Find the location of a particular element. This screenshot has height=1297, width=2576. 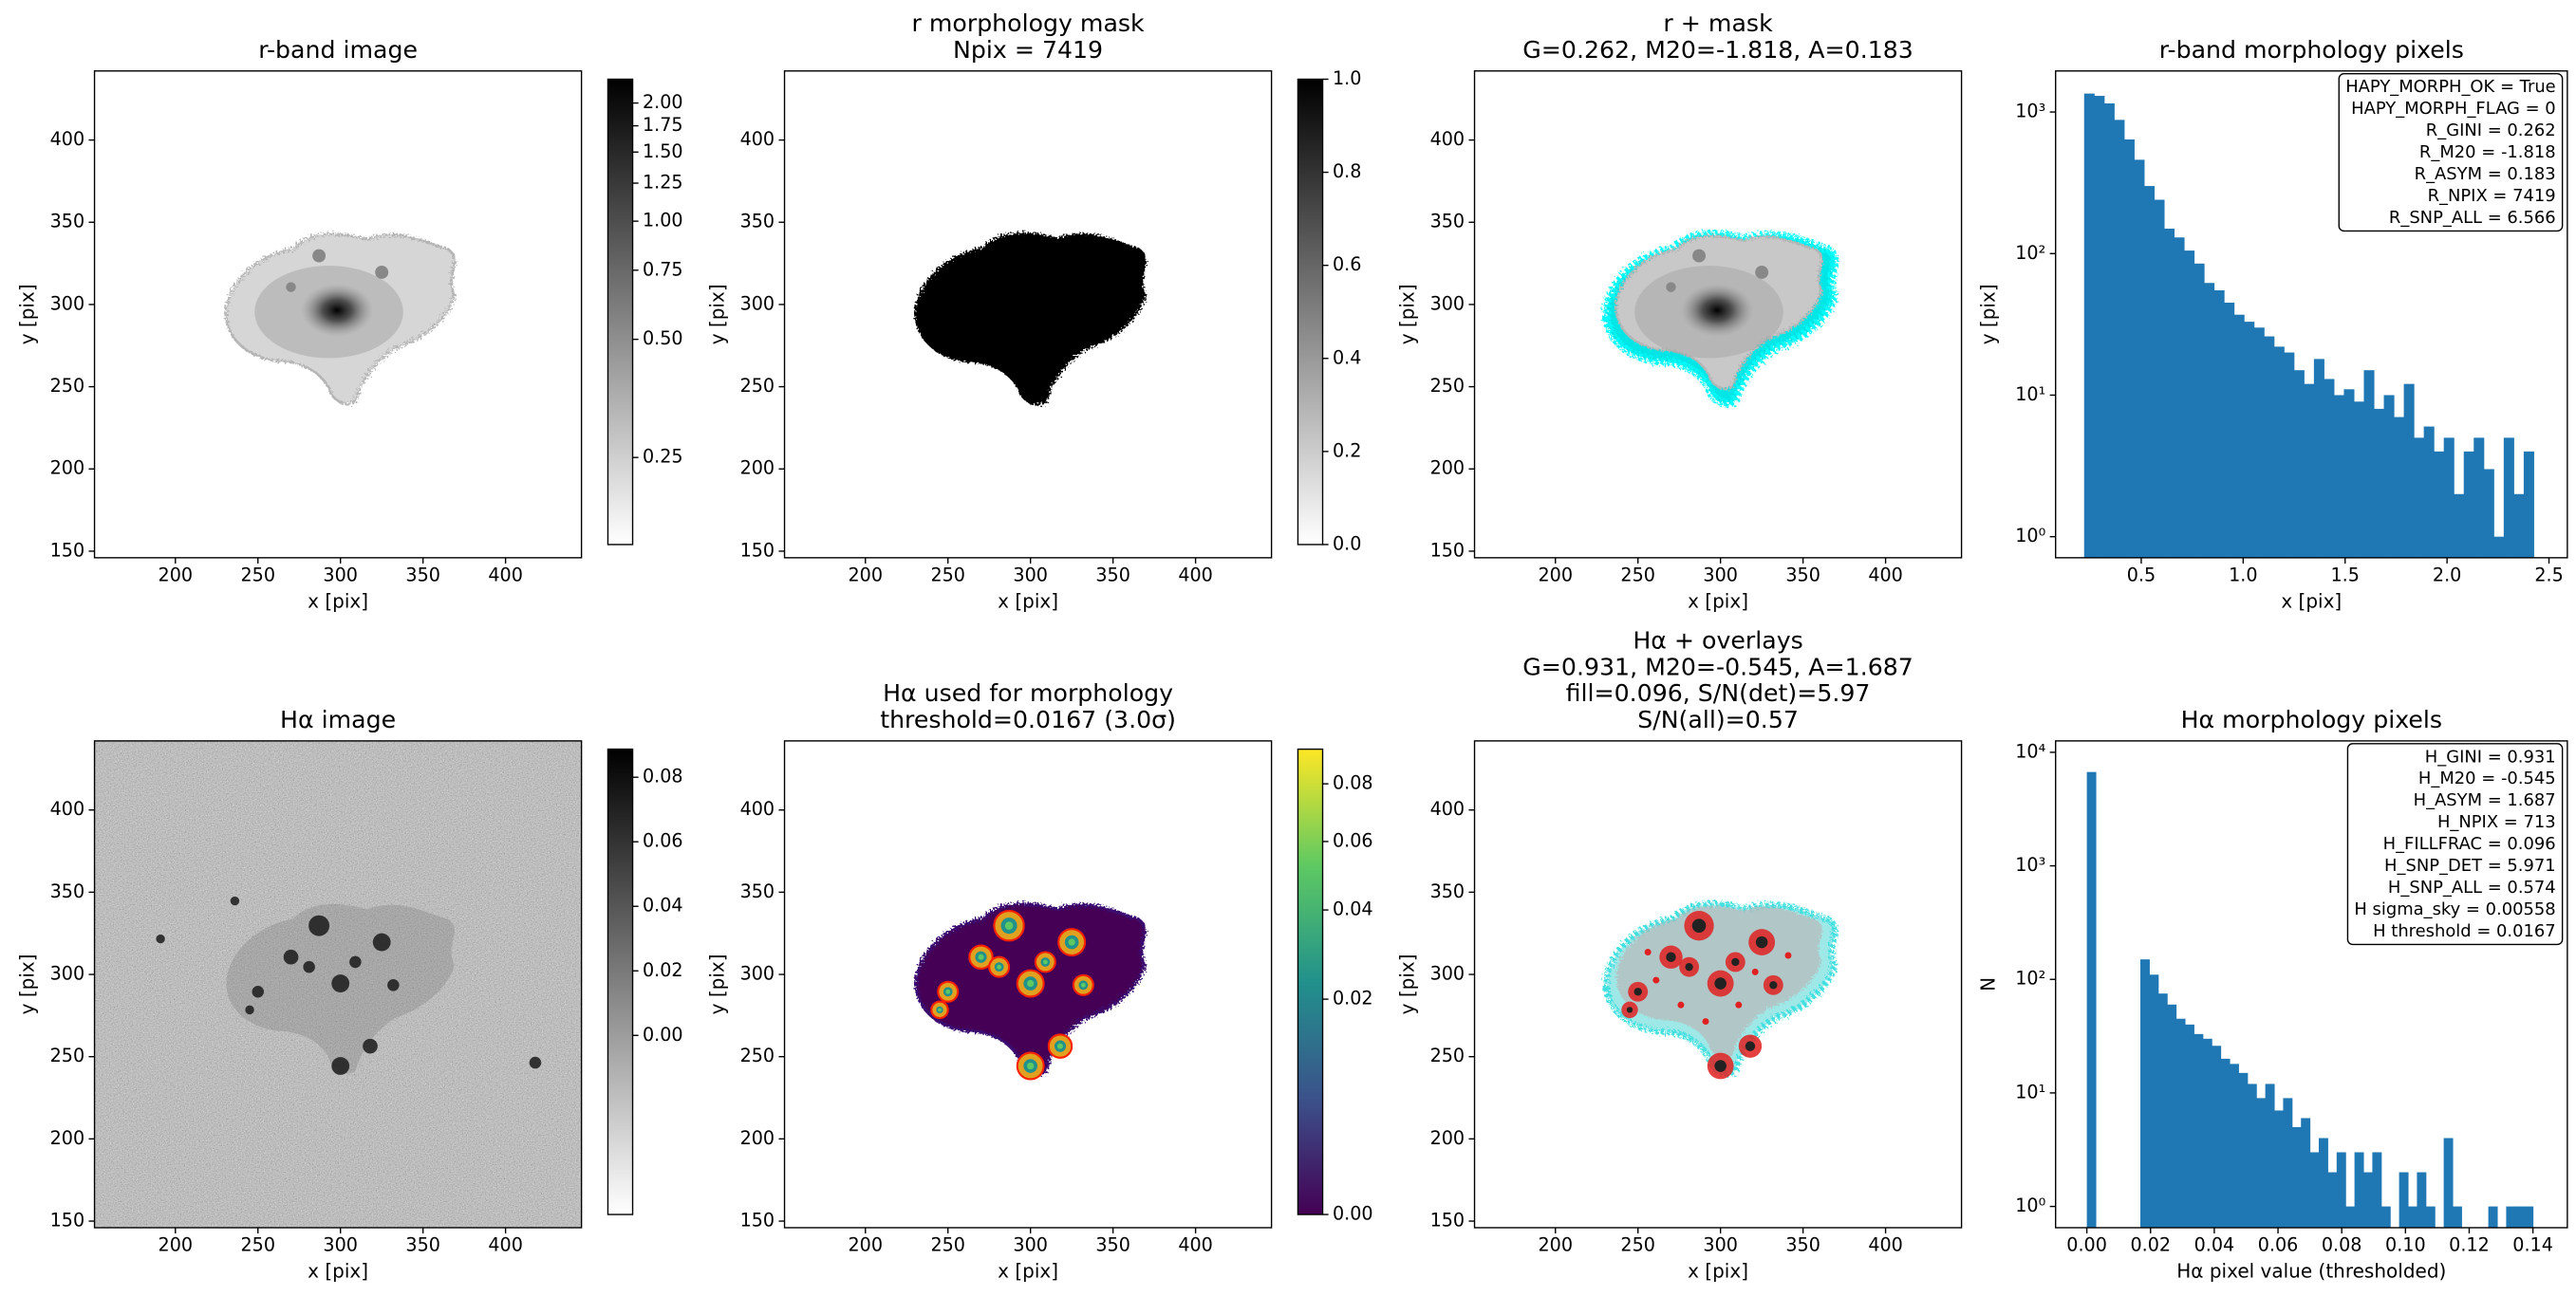

x-tick-label: 0.06 is located at coordinates (2278, 1245).